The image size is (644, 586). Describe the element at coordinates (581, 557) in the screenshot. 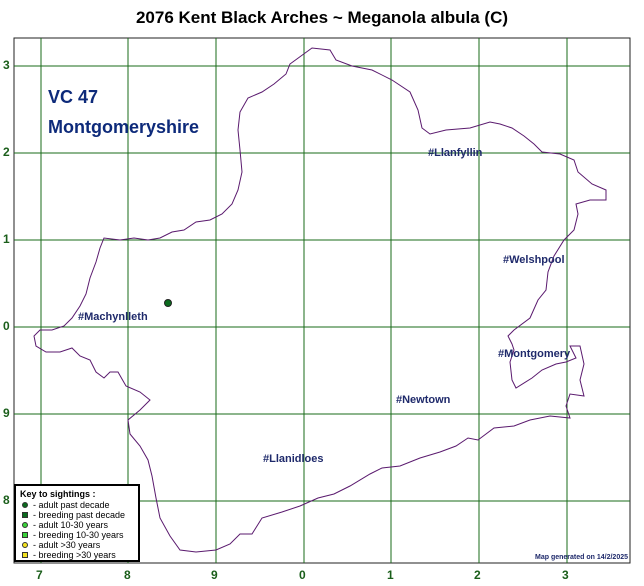

I see `generated-date-note: Map generated on 14/2/2025` at that location.